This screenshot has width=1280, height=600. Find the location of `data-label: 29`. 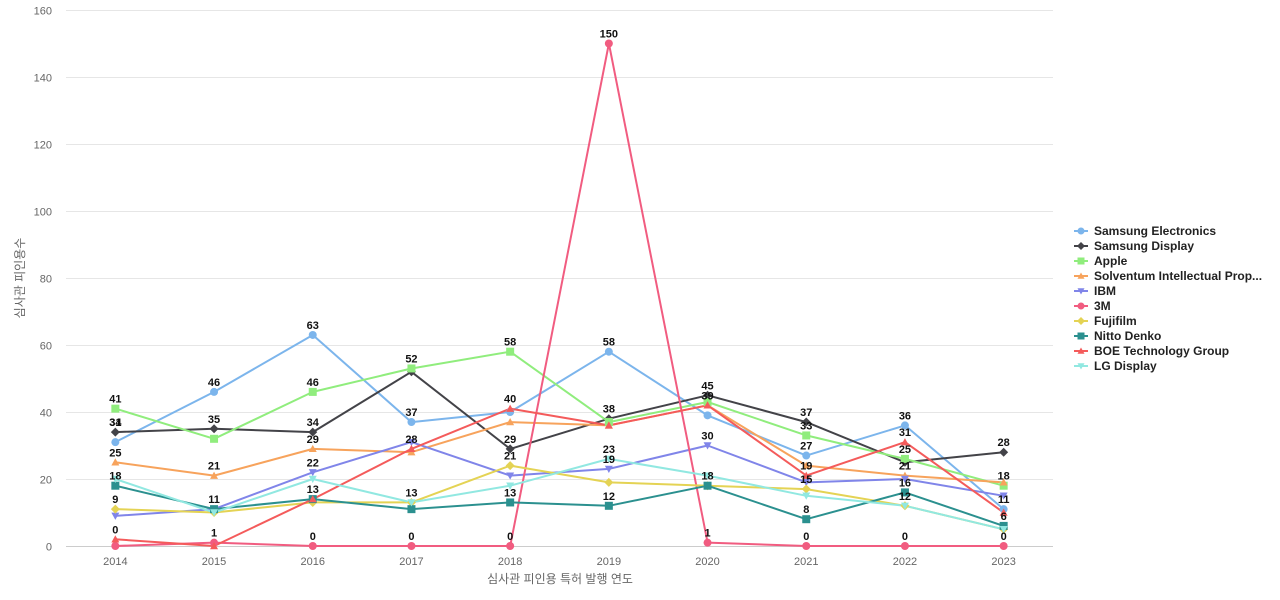

data-label: 29 is located at coordinates (510, 440).